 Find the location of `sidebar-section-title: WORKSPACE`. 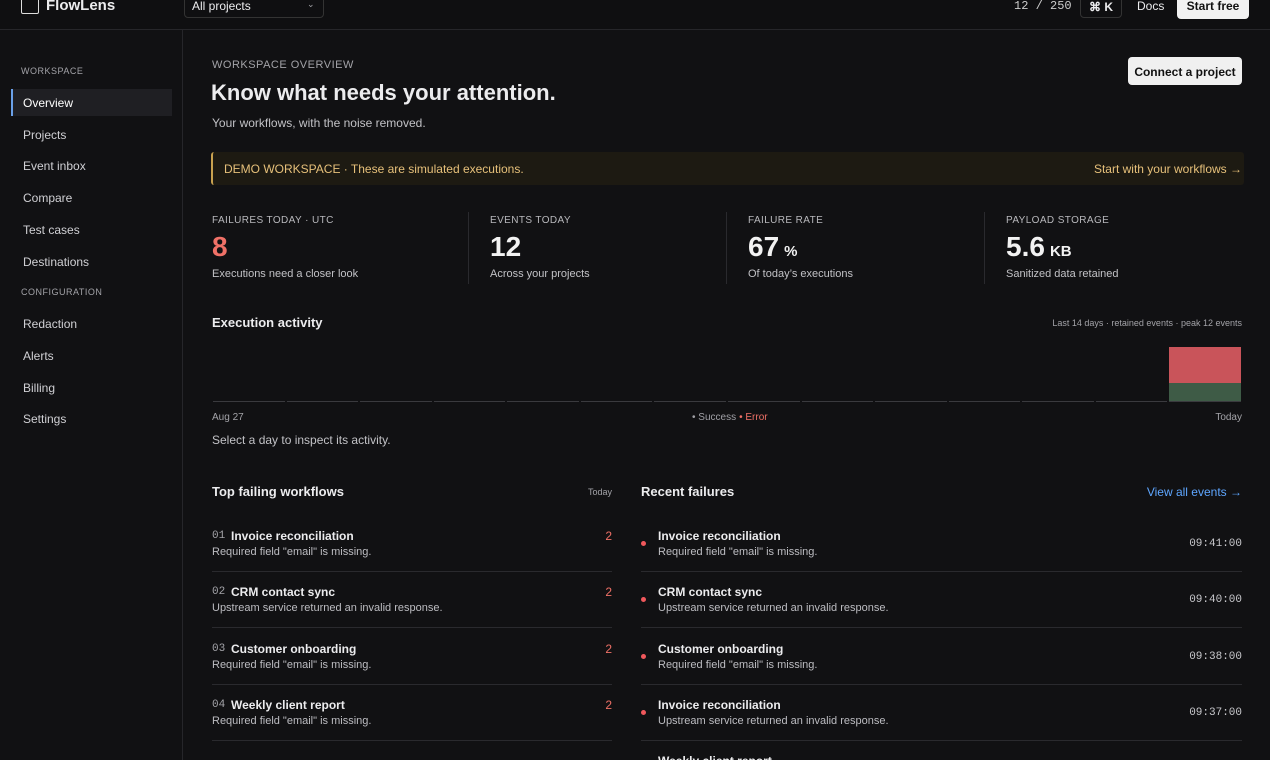

sidebar-section-title: WORKSPACE is located at coordinates (52, 71).